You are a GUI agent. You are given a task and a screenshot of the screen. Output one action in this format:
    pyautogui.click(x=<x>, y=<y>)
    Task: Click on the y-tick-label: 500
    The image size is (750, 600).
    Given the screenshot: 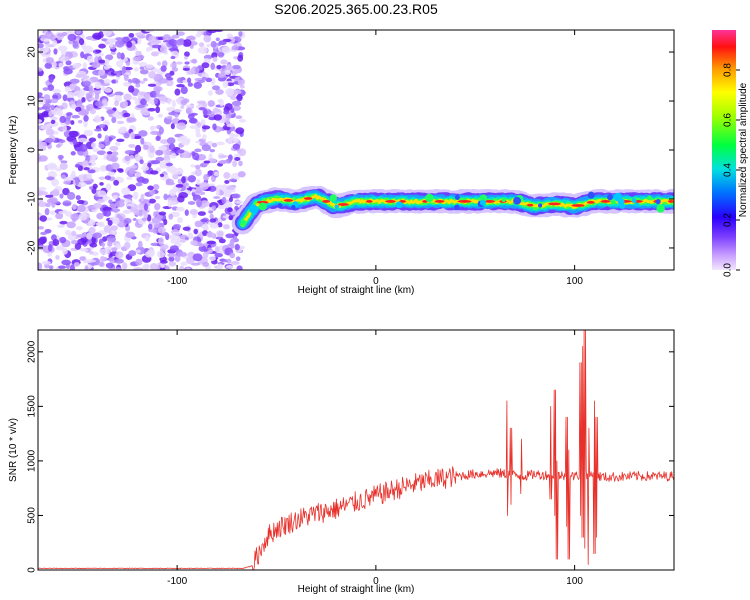 What is the action you would take?
    pyautogui.click(x=32, y=515)
    